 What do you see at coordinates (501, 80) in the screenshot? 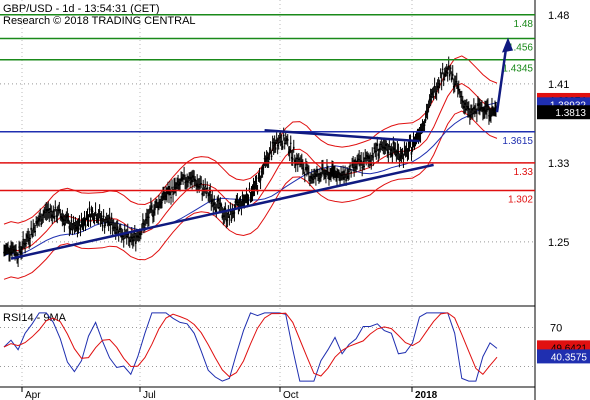
I see `target-arrow-shaft` at bounding box center [501, 80].